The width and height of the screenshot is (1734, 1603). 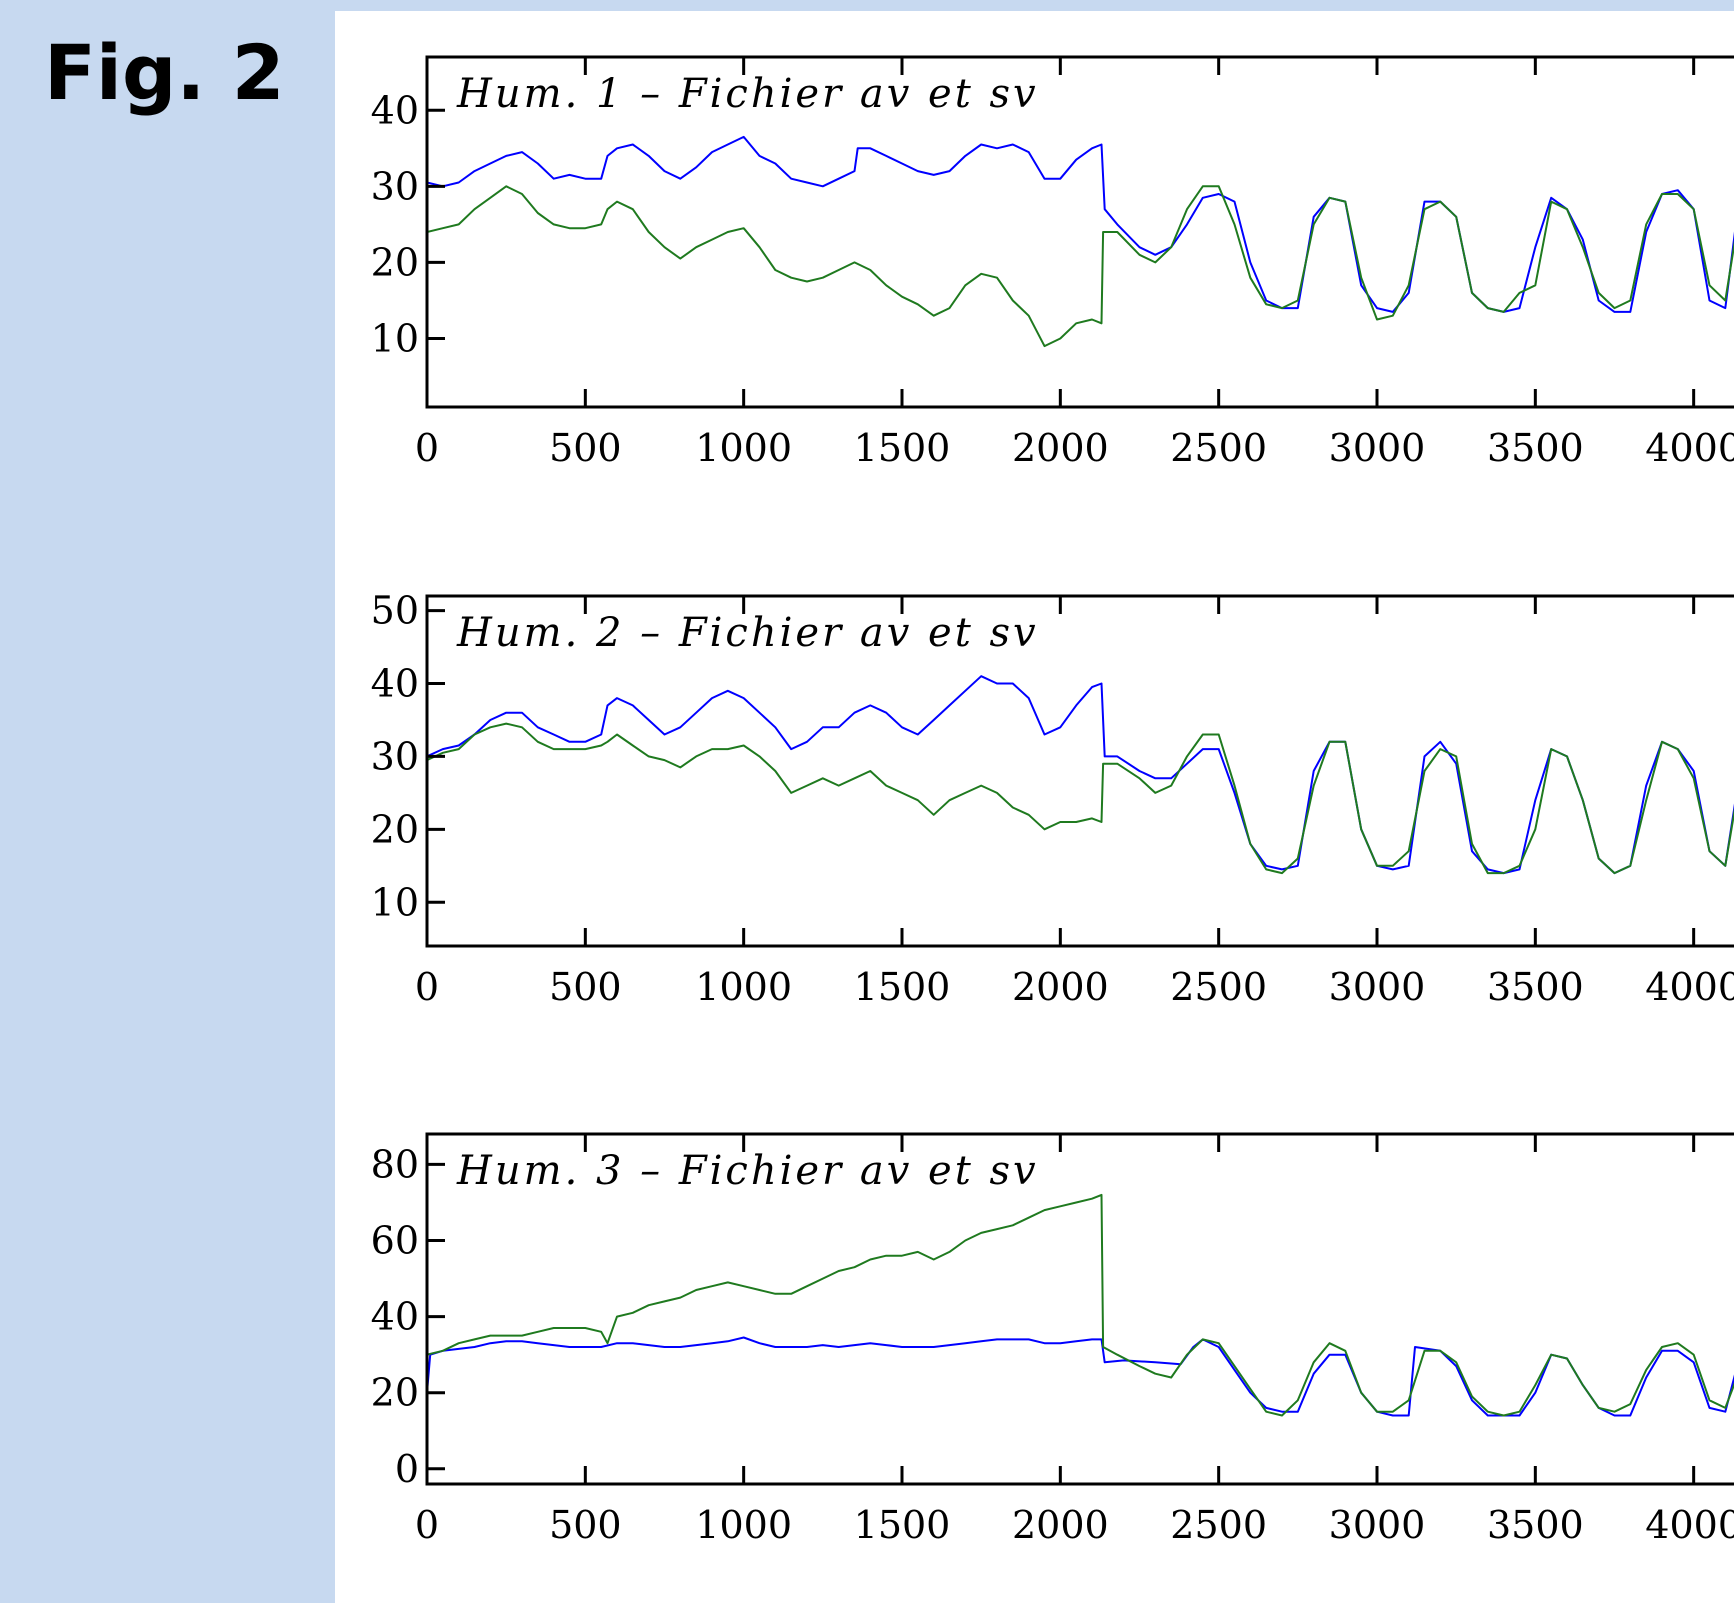 I want to click on y-tick-label: 0, so click(x=407, y=1469).